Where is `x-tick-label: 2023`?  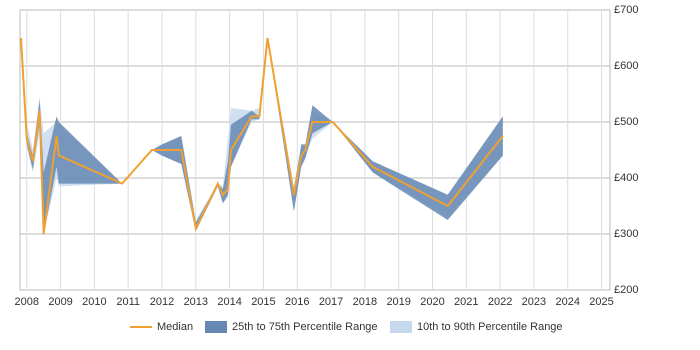
x-tick-label: 2023 is located at coordinates (534, 302).